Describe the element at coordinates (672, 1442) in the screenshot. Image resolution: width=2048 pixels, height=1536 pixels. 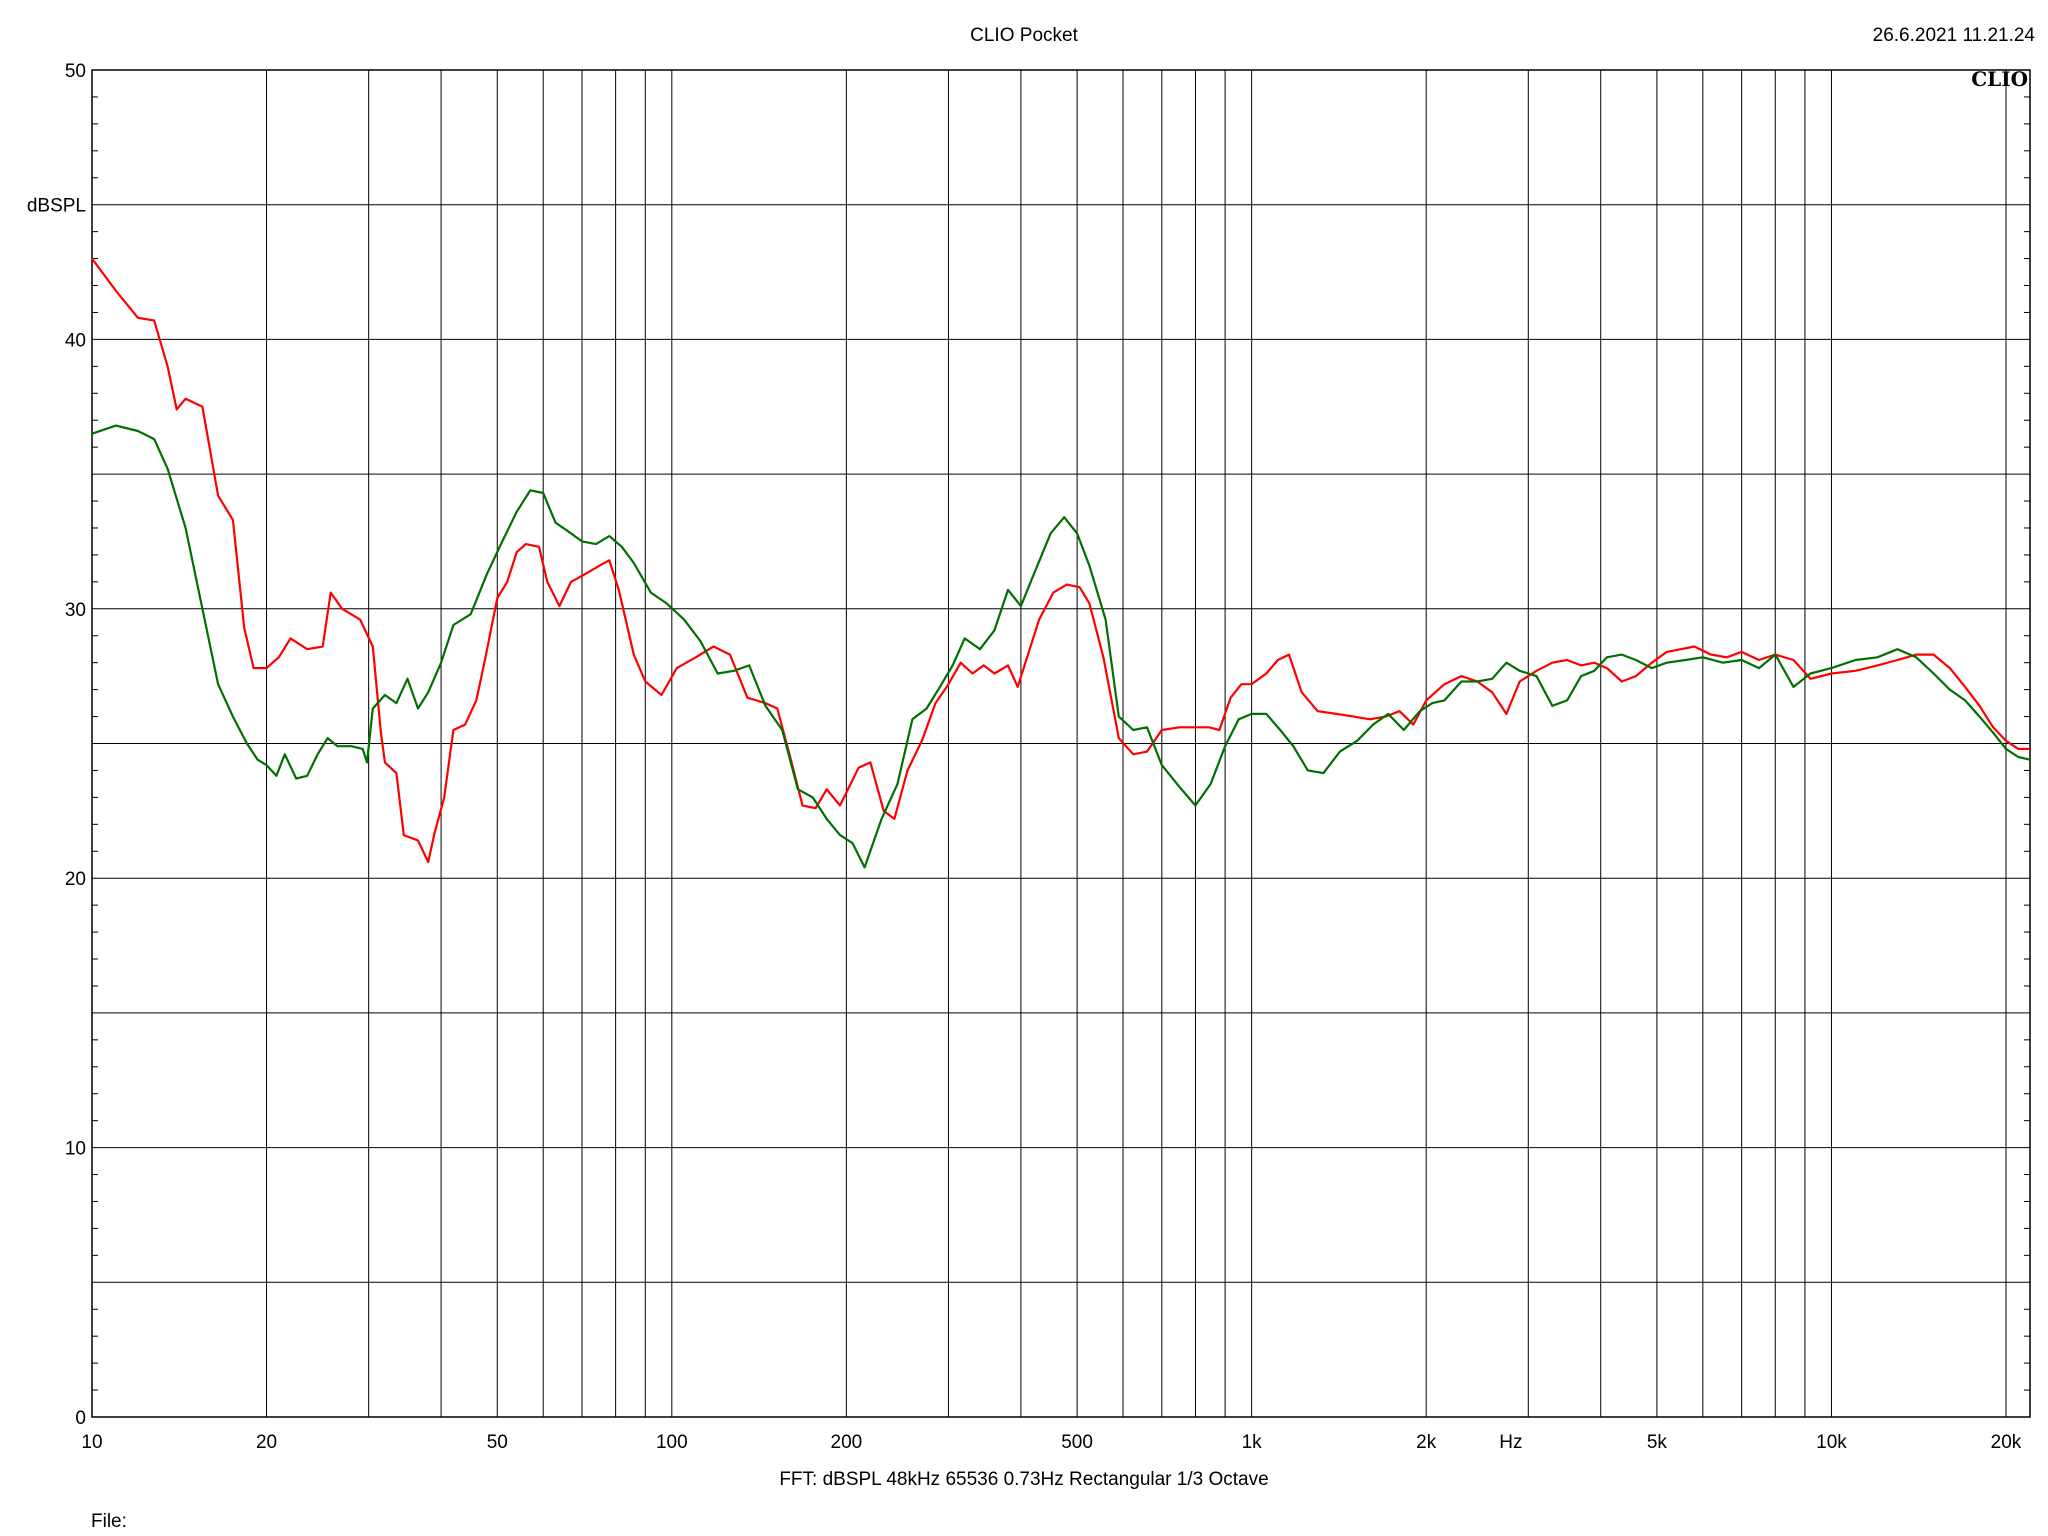
I see `x-tick-label: 100` at that location.